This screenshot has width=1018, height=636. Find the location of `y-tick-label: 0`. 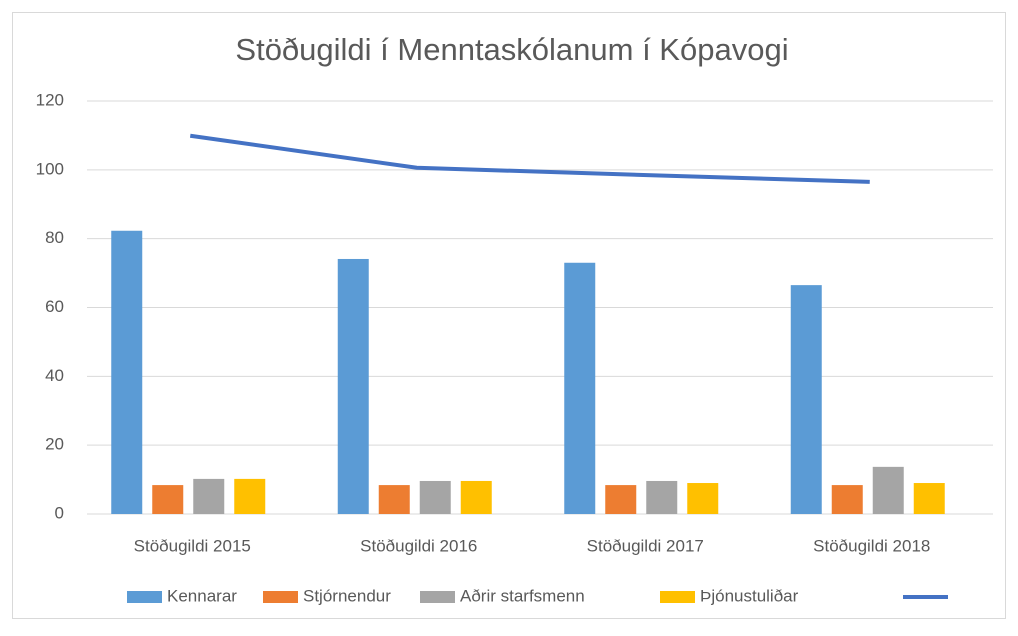

y-tick-label: 0 is located at coordinates (59, 512).